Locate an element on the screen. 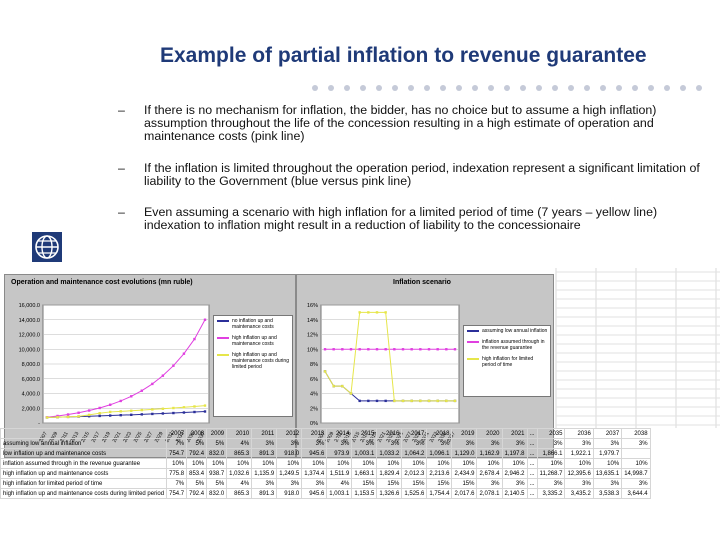 Image resolution: width=720 pixels, height=540 pixels. spreadsheet-gridlines is located at coordinates (637, 348).